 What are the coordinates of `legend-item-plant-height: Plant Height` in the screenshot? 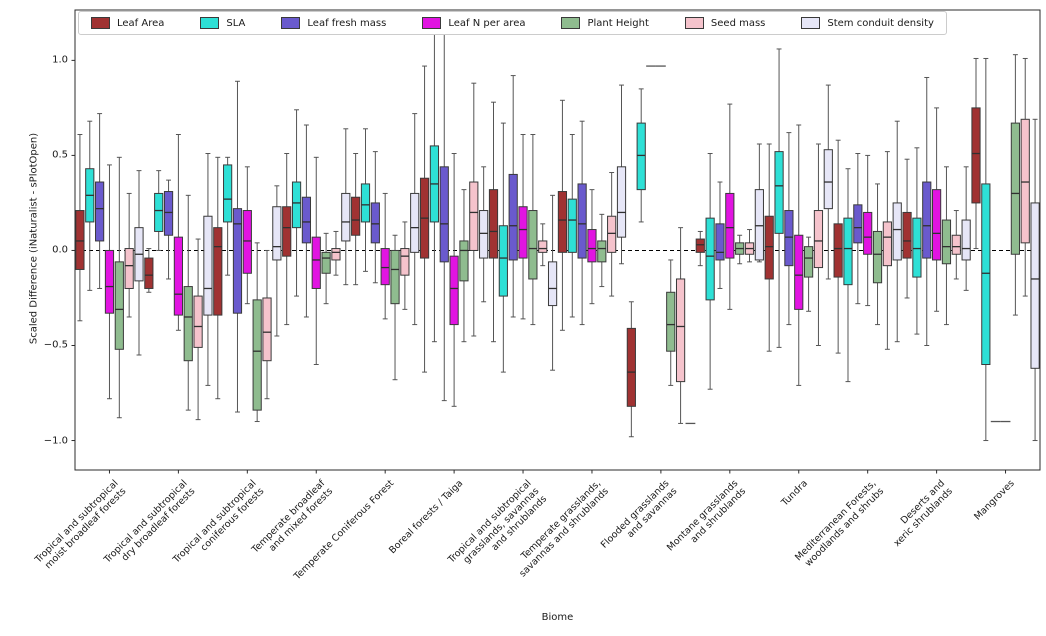 It's located at (605, 23).